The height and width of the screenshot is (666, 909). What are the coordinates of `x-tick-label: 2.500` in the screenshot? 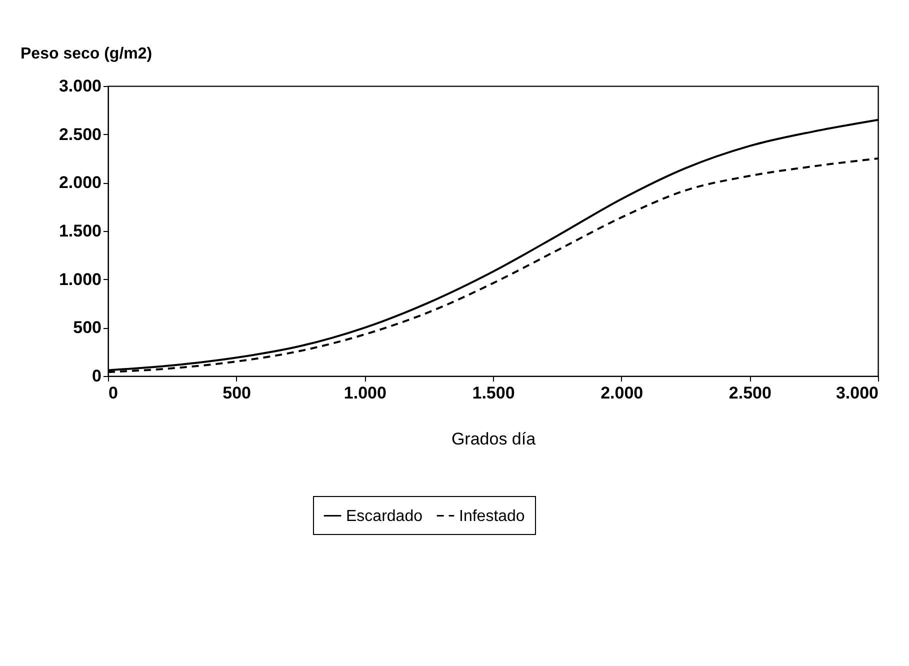 It's located at (750, 393).